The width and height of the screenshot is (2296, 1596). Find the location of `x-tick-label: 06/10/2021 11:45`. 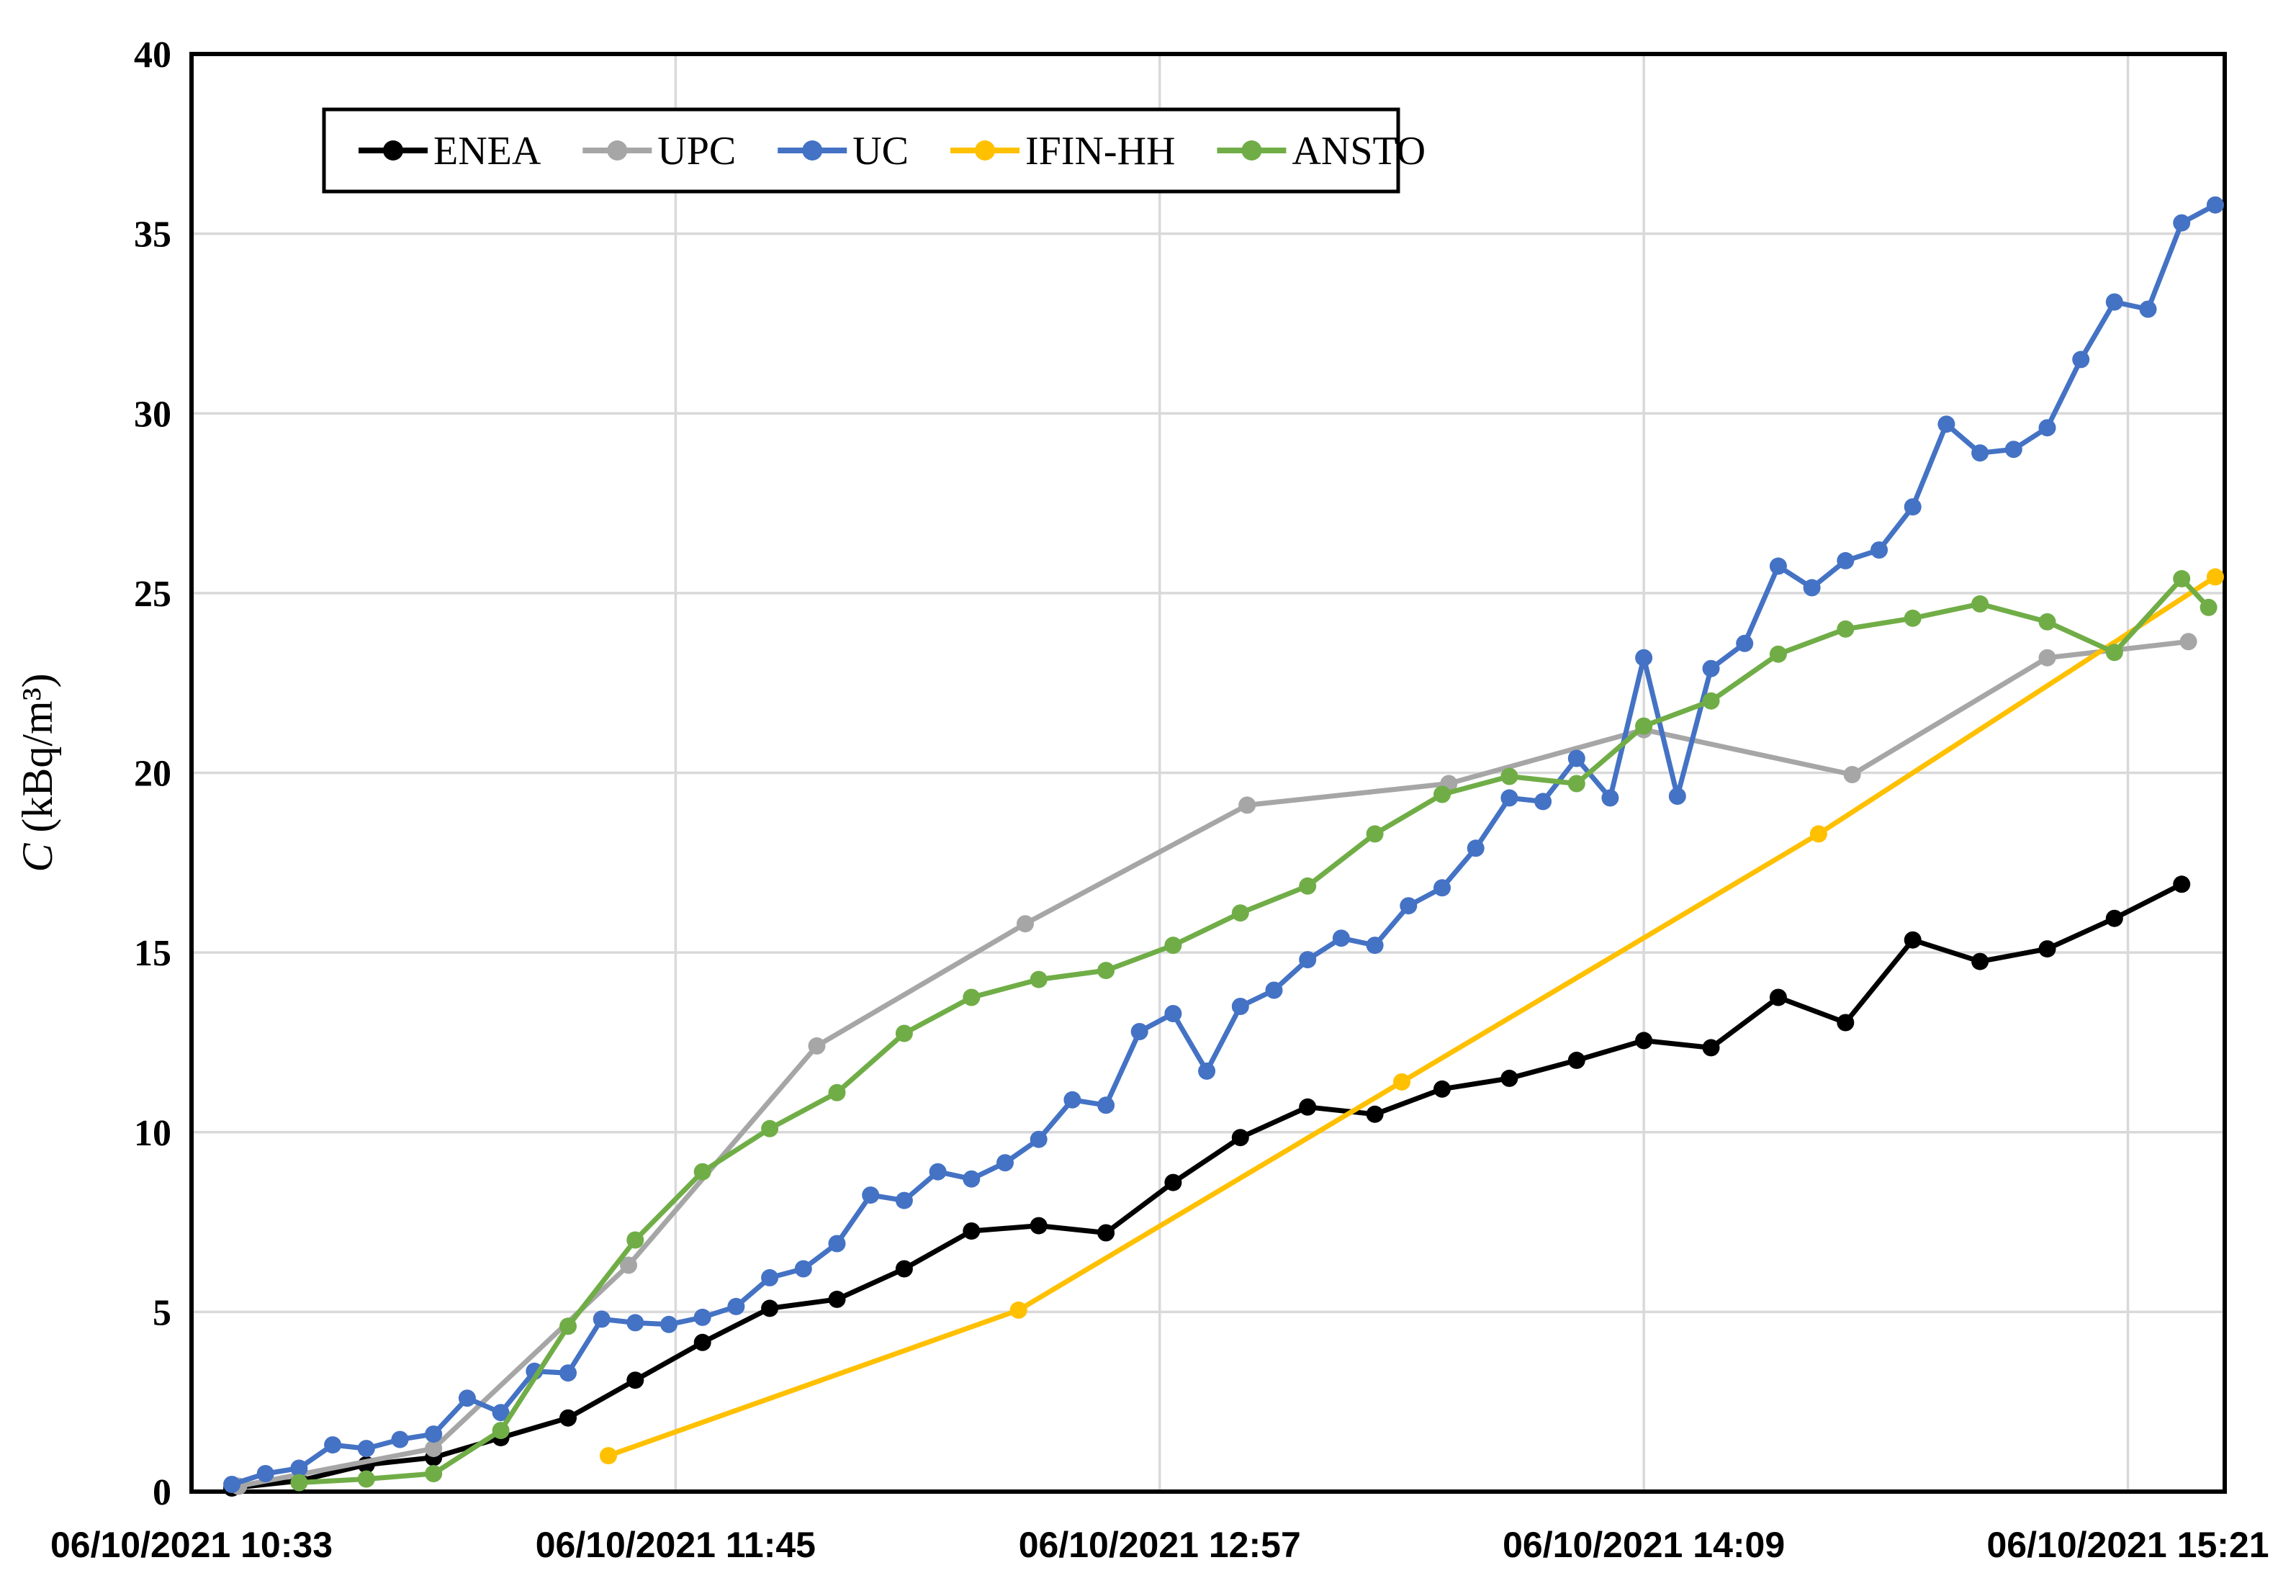

x-tick-label: 06/10/2021 11:45 is located at coordinates (676, 1545).